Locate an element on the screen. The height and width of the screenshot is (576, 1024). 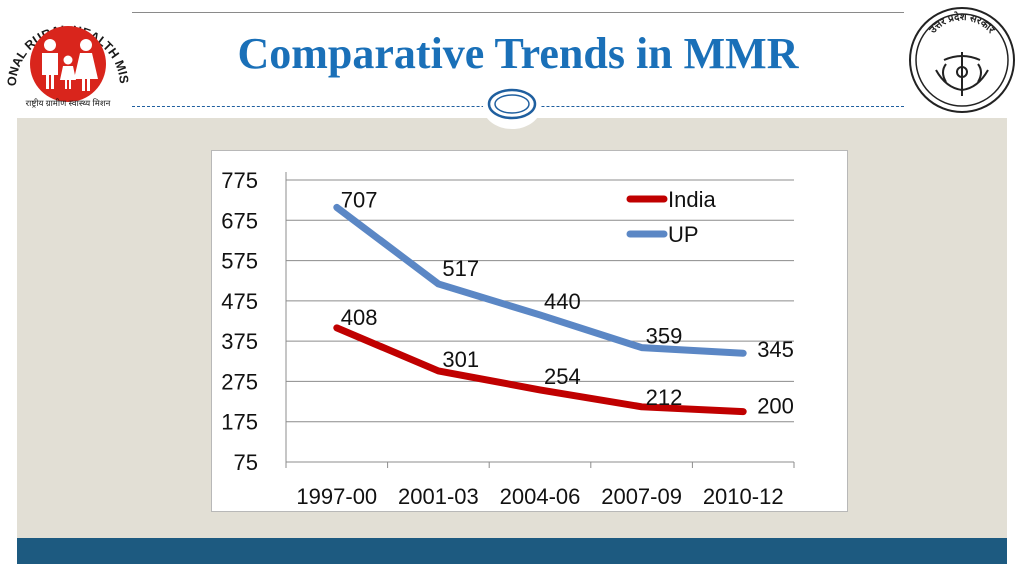
header-top-rule is located at coordinates (518, 12).